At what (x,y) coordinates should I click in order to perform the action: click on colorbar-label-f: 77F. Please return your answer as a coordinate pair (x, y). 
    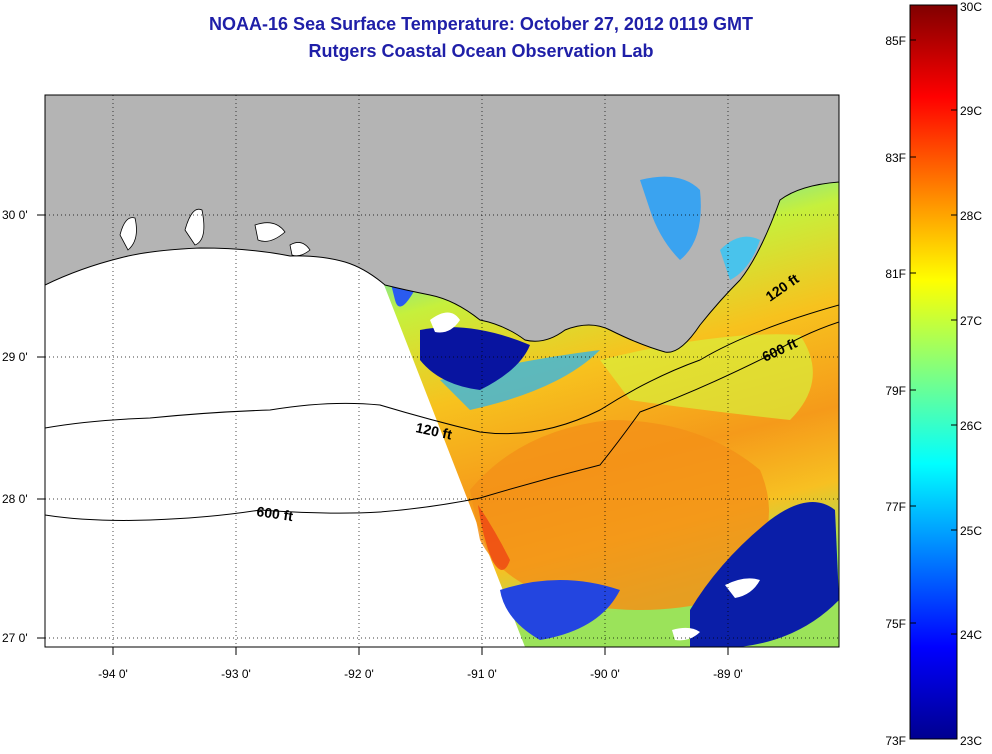
    Looking at the image, I should click on (895, 507).